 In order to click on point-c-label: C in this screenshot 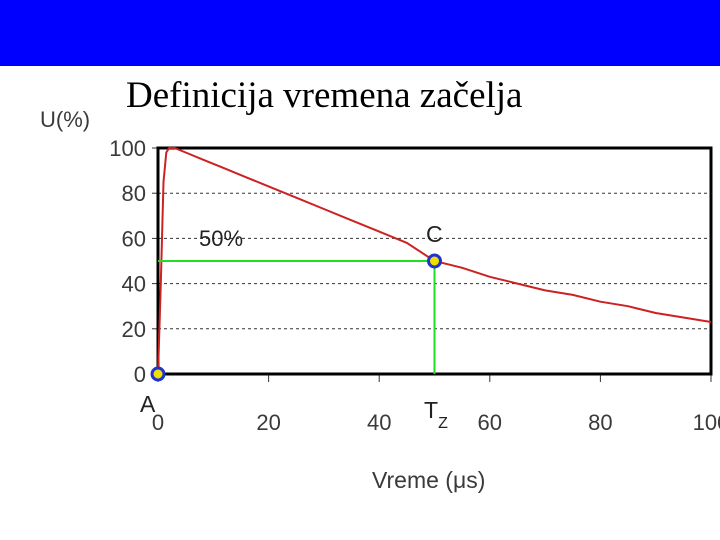, I will do `click(434, 234)`.